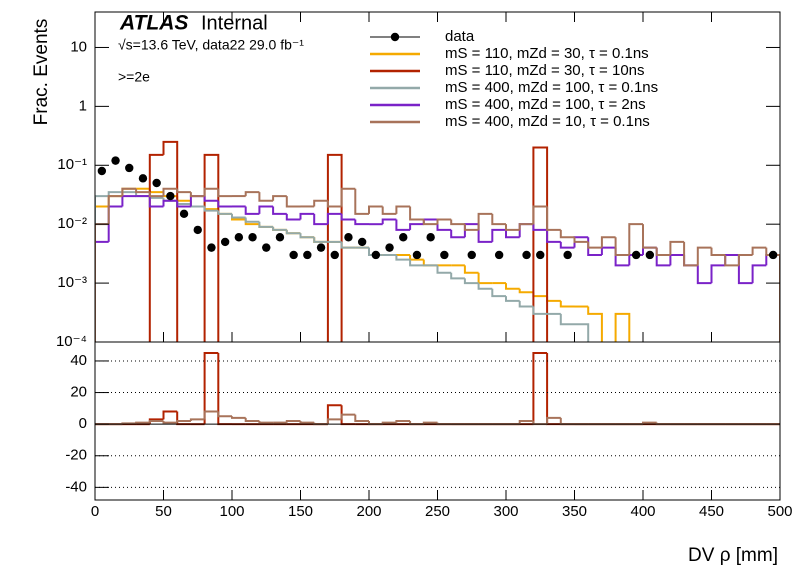 This screenshot has height=572, width=796. What do you see at coordinates (72, 164) in the screenshot?
I see `y-tick-label: 10⁻¹` at bounding box center [72, 164].